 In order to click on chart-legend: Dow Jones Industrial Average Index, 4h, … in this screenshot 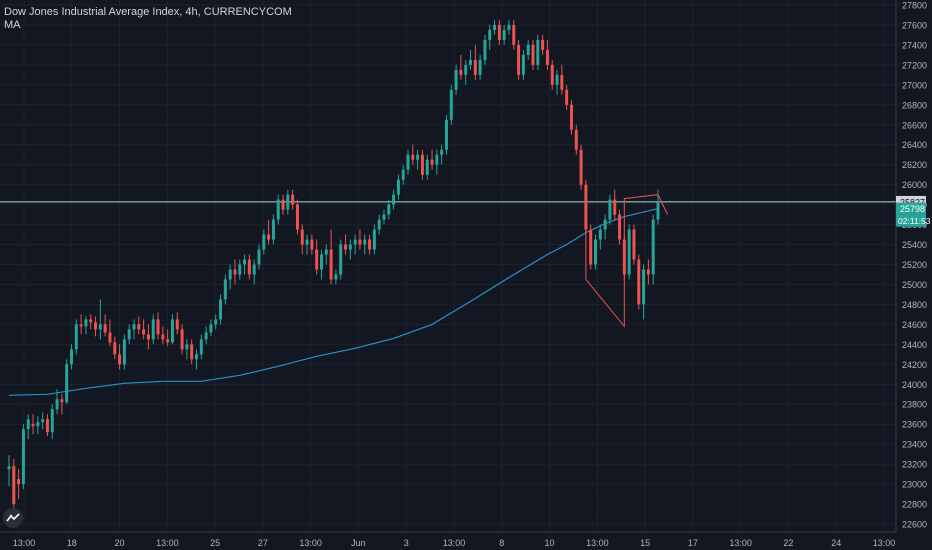, I will do `click(148, 19)`.